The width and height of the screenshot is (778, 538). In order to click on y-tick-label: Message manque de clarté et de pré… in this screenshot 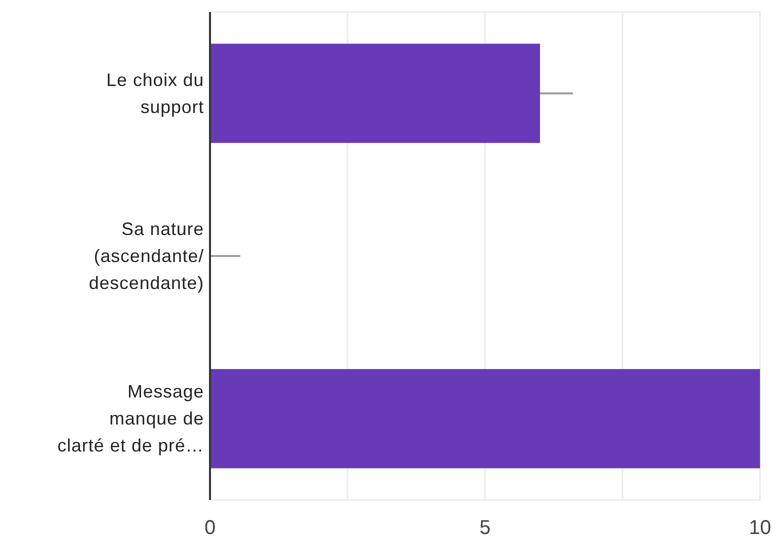, I will do `click(130, 419)`.